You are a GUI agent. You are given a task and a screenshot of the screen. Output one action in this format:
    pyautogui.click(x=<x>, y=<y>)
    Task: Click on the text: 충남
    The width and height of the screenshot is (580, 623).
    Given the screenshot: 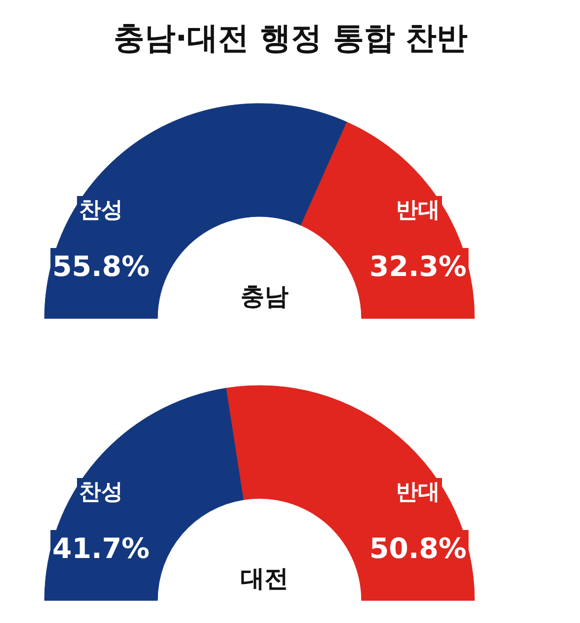 What is the action you would take?
    pyautogui.click(x=264, y=296)
    